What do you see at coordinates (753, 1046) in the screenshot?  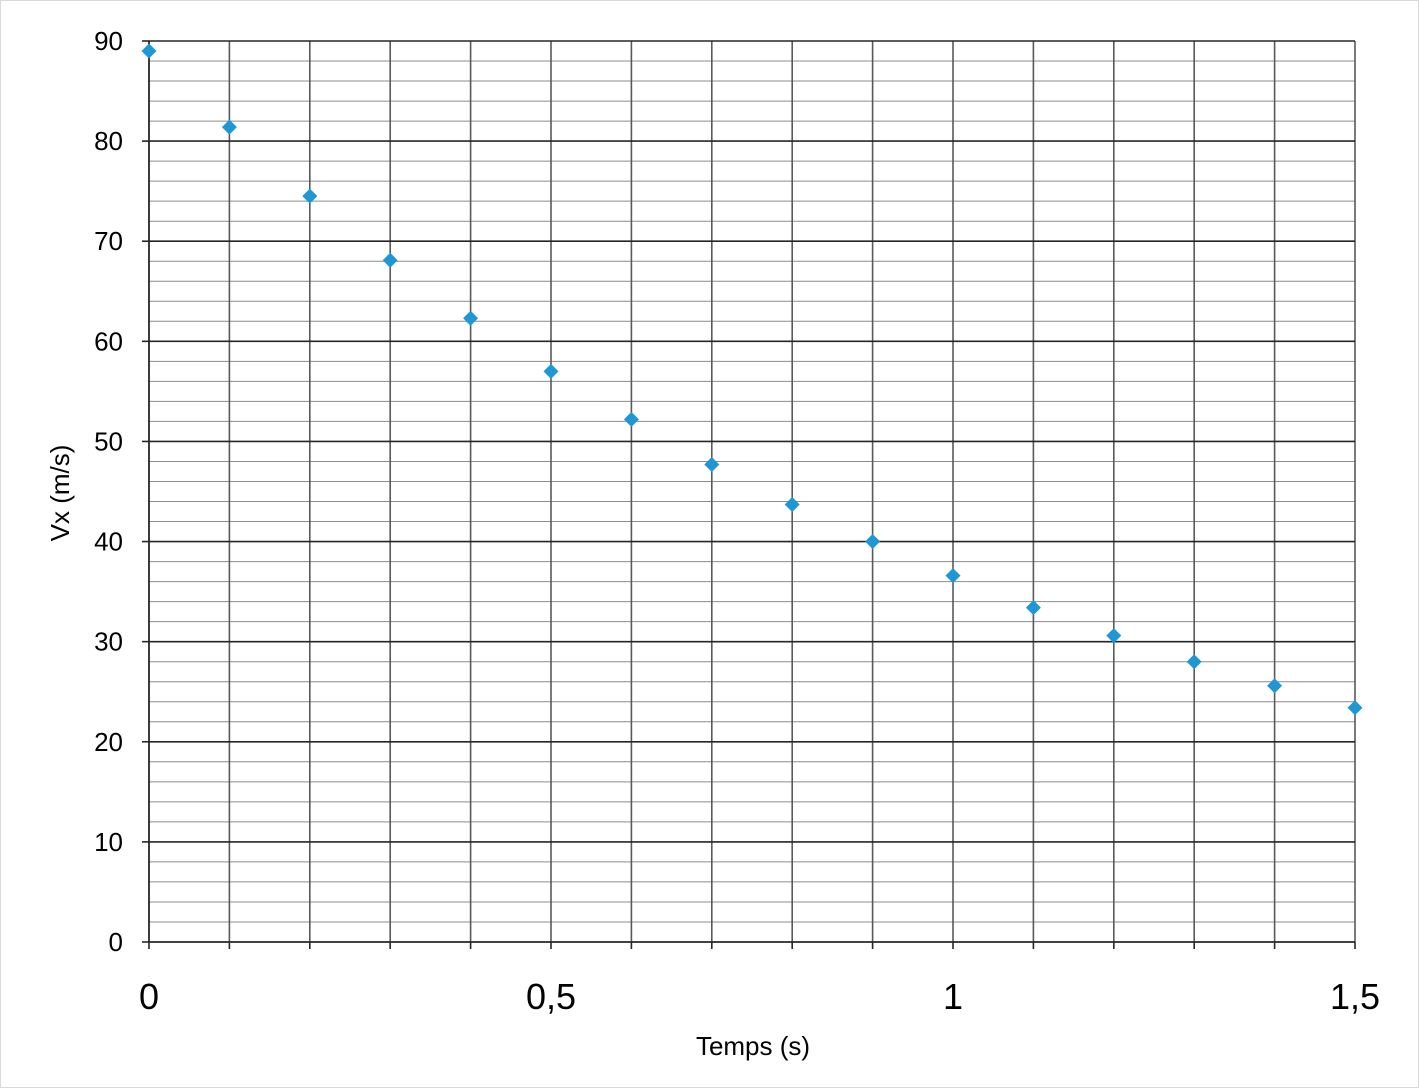 I see `x-axis-title: Temps (s)` at bounding box center [753, 1046].